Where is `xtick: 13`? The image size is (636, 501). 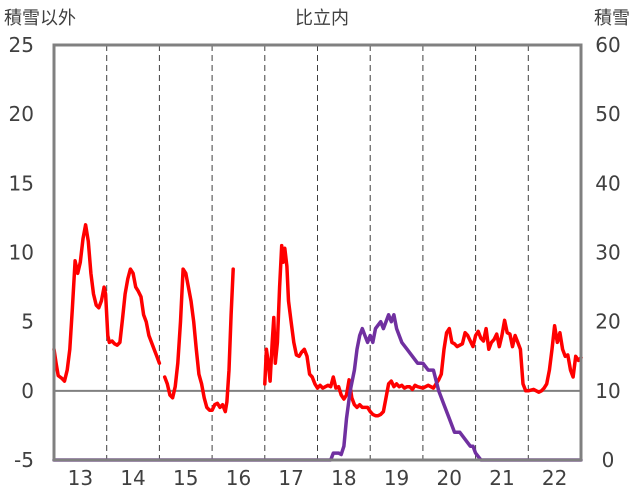
xtick: 13 is located at coordinates (80, 478).